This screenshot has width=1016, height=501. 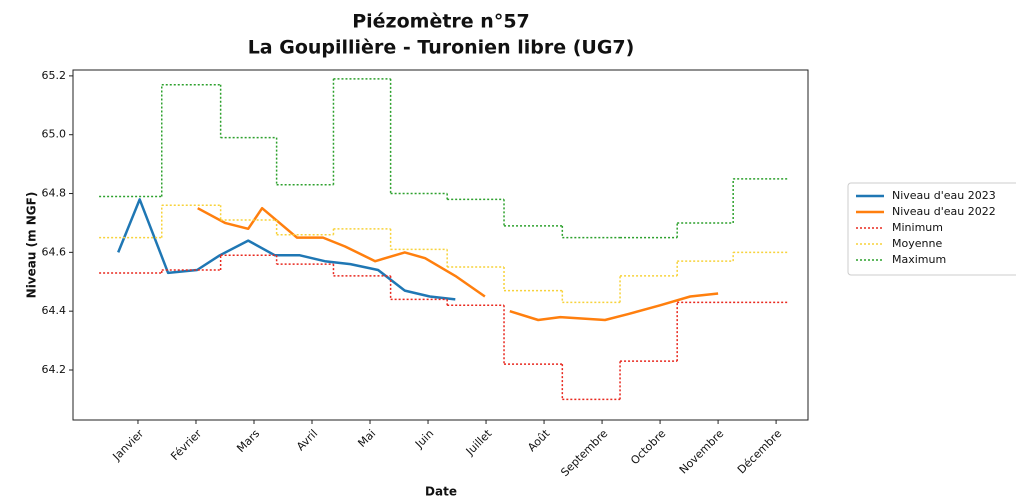 I want to click on x-tick-label: Septembre, so click(x=584, y=453).